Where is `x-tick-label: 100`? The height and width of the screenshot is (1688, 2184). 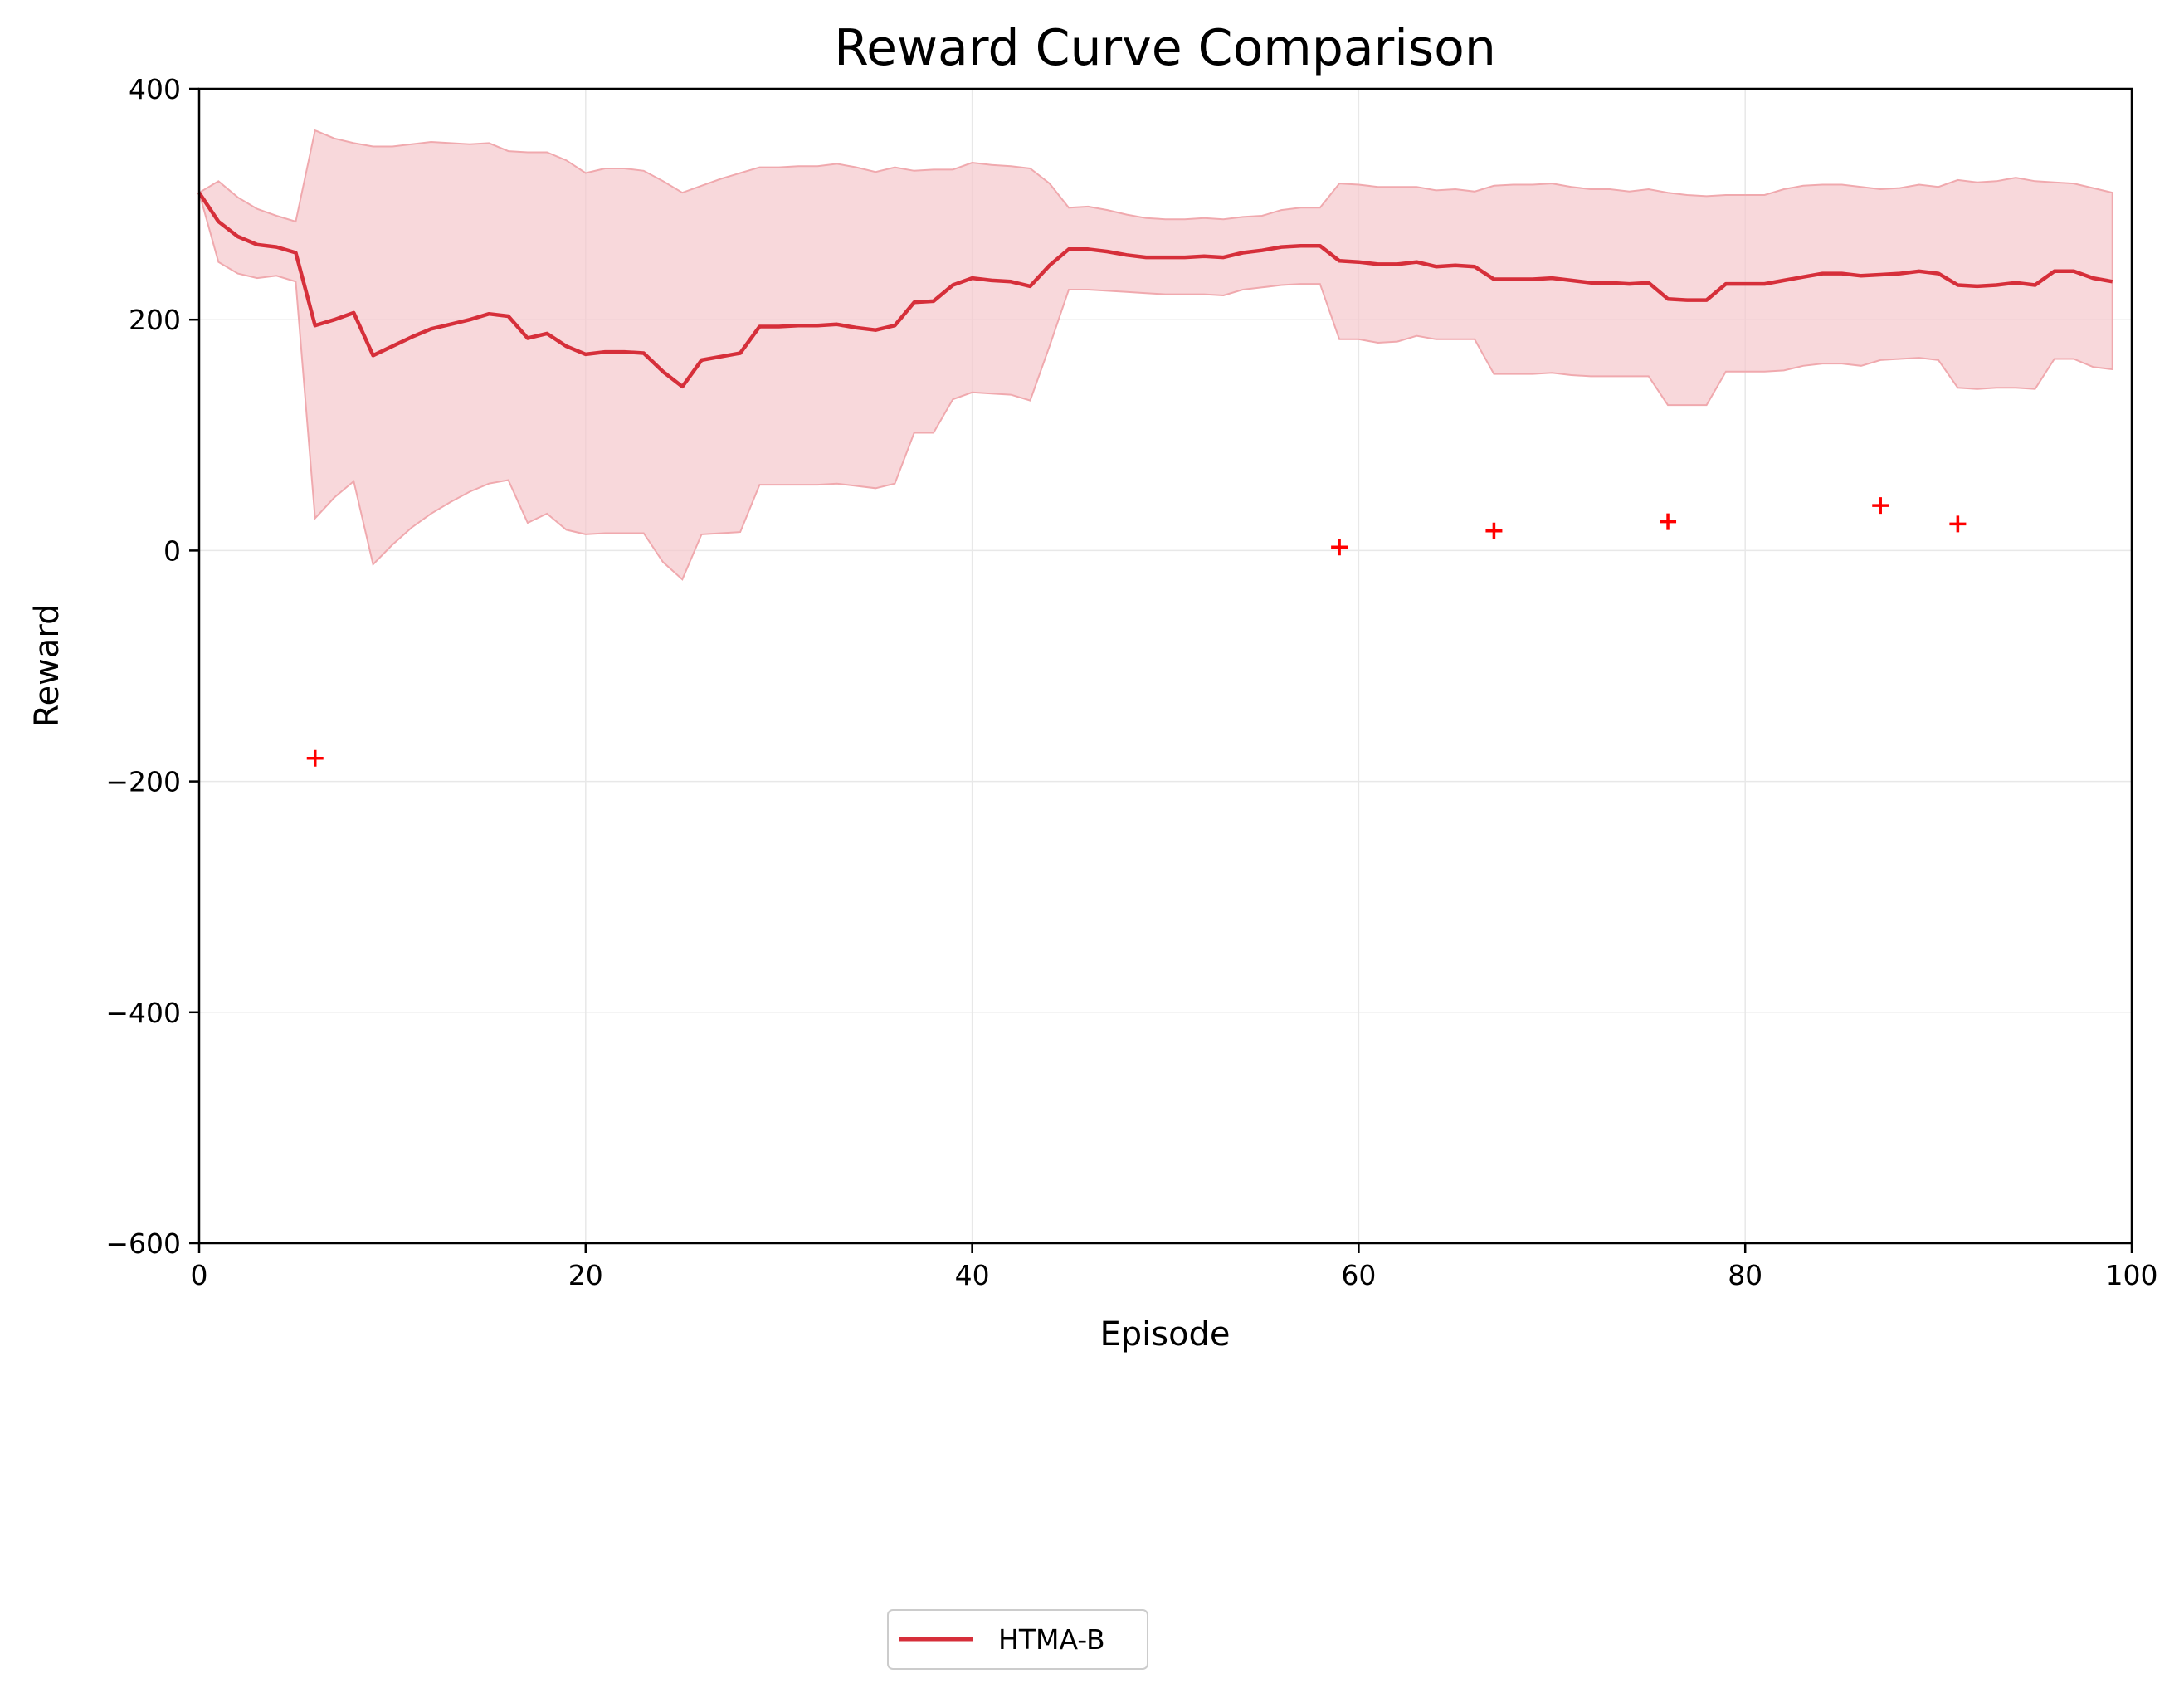
x-tick-label: 100 is located at coordinates (2132, 1275).